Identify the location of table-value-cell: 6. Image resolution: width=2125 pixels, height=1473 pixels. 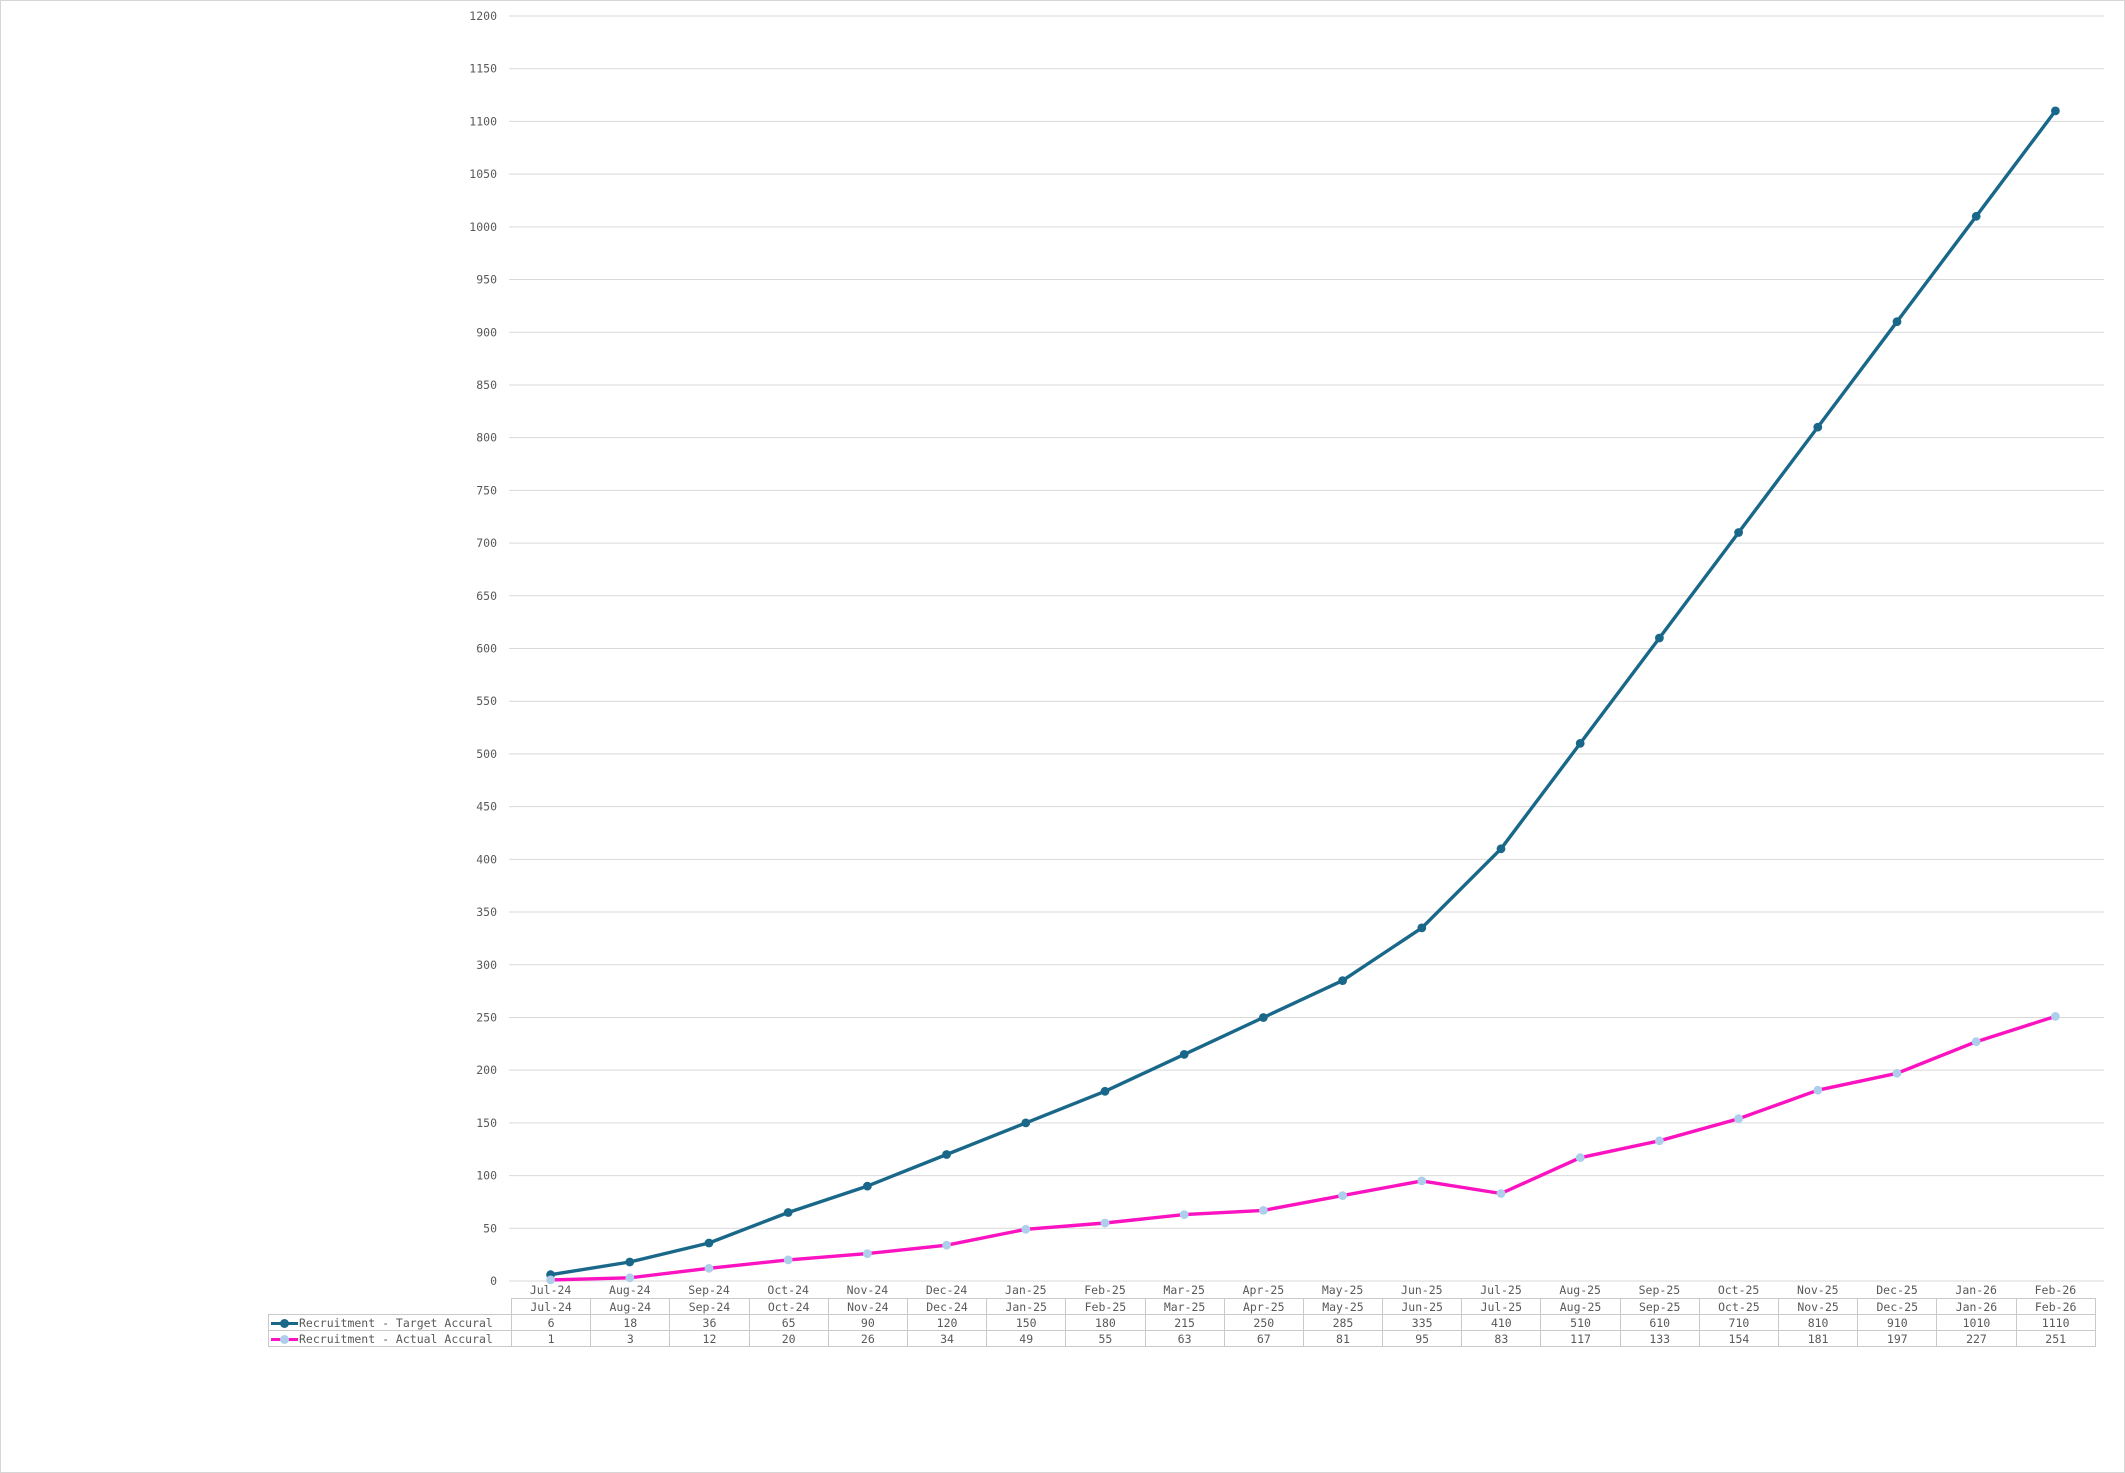
(551, 1322).